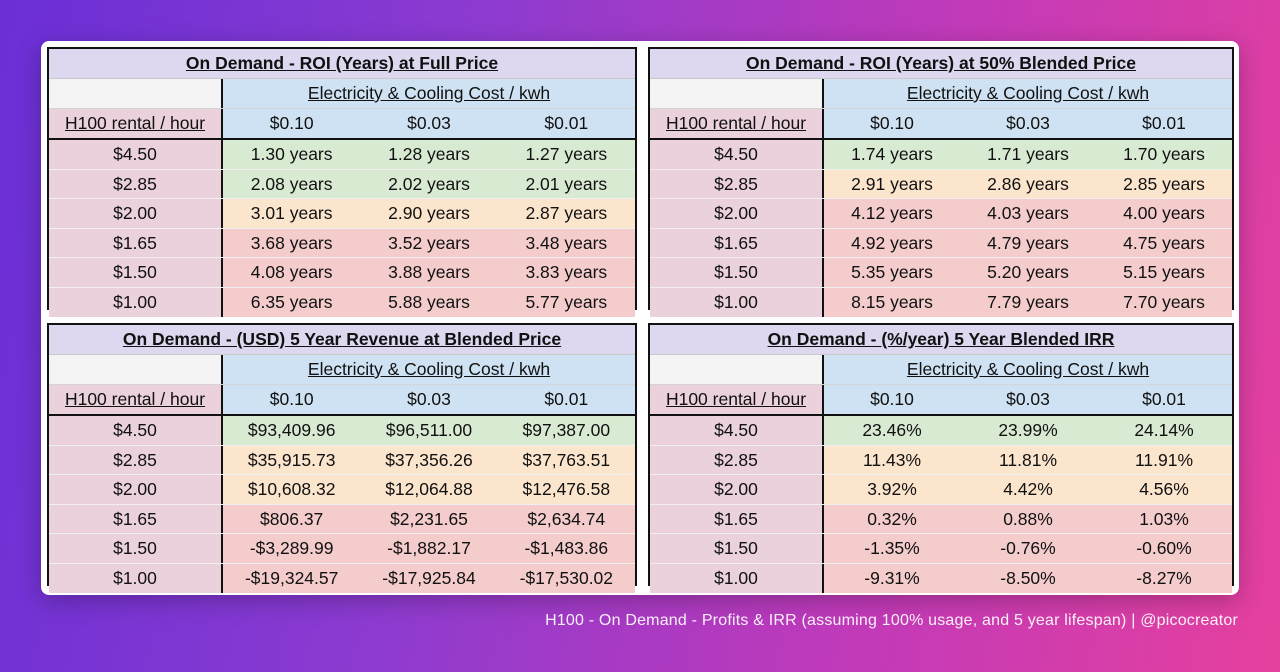  I want to click on row-label: $1.00, so click(136, 578).